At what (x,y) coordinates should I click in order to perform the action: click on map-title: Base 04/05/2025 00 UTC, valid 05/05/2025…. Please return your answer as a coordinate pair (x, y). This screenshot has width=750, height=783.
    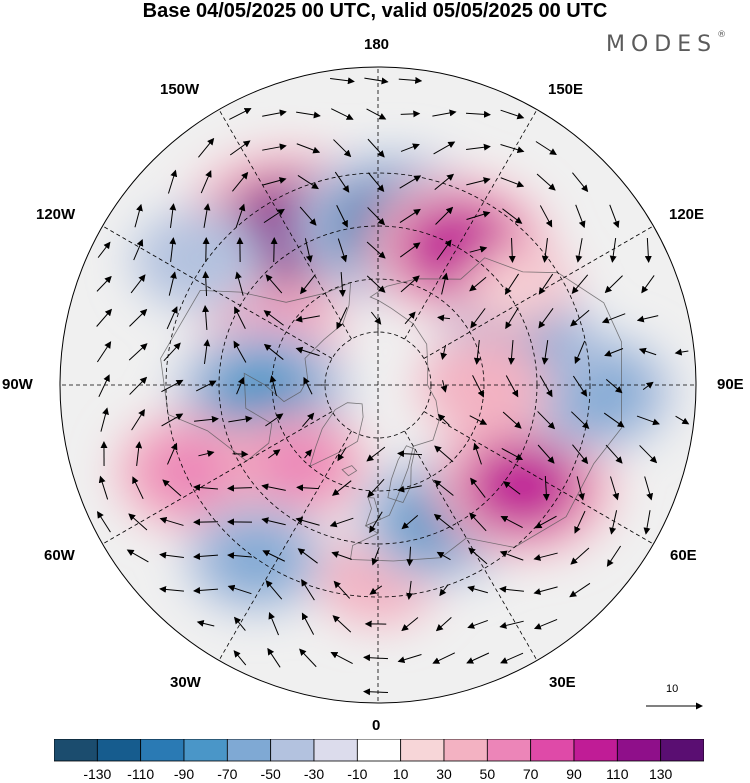
    Looking at the image, I should click on (375, 11).